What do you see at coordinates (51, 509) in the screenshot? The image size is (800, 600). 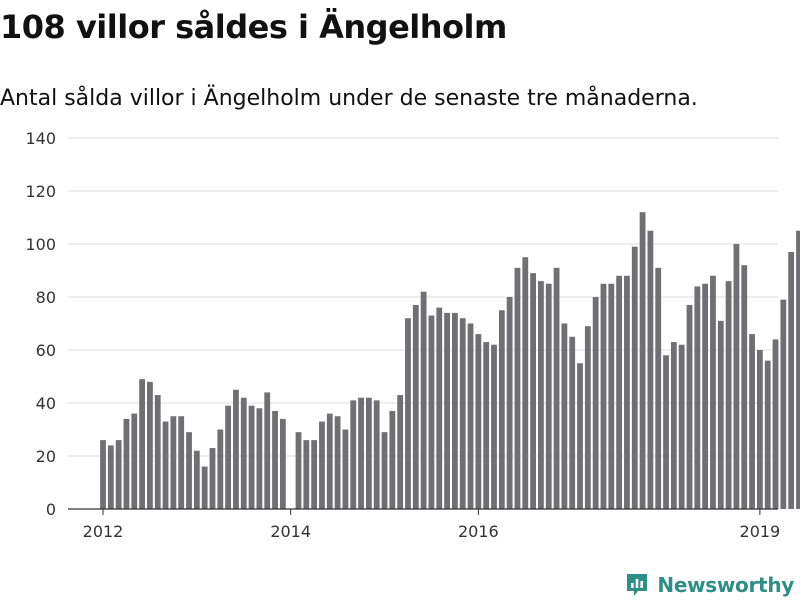 I see `y-tick-label: 0` at bounding box center [51, 509].